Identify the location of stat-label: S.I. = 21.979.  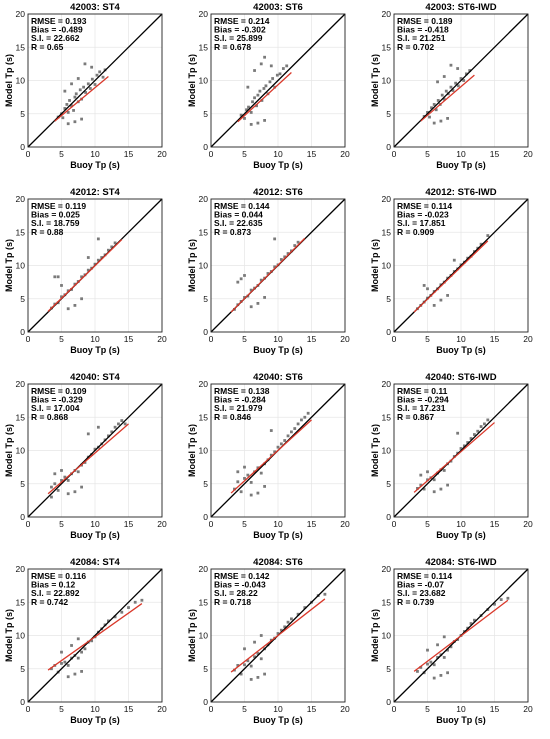
(238, 408).